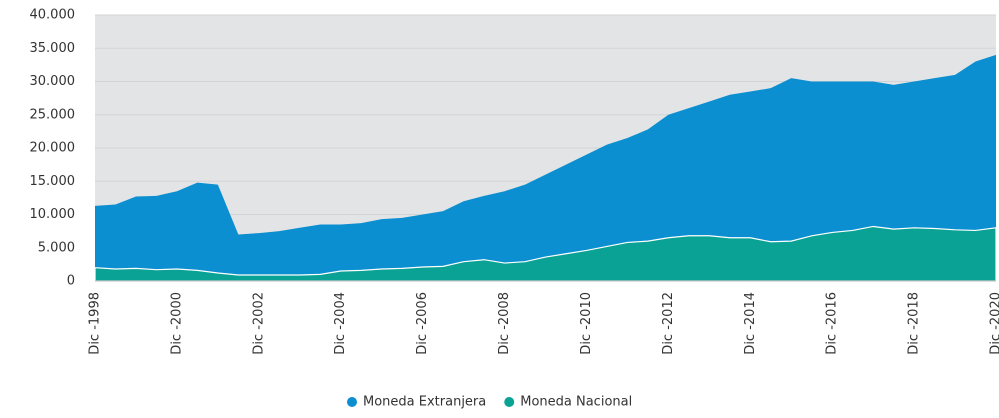  Describe the element at coordinates (258, 323) in the screenshot. I see `x-tick-label: Dic -2002` at that location.